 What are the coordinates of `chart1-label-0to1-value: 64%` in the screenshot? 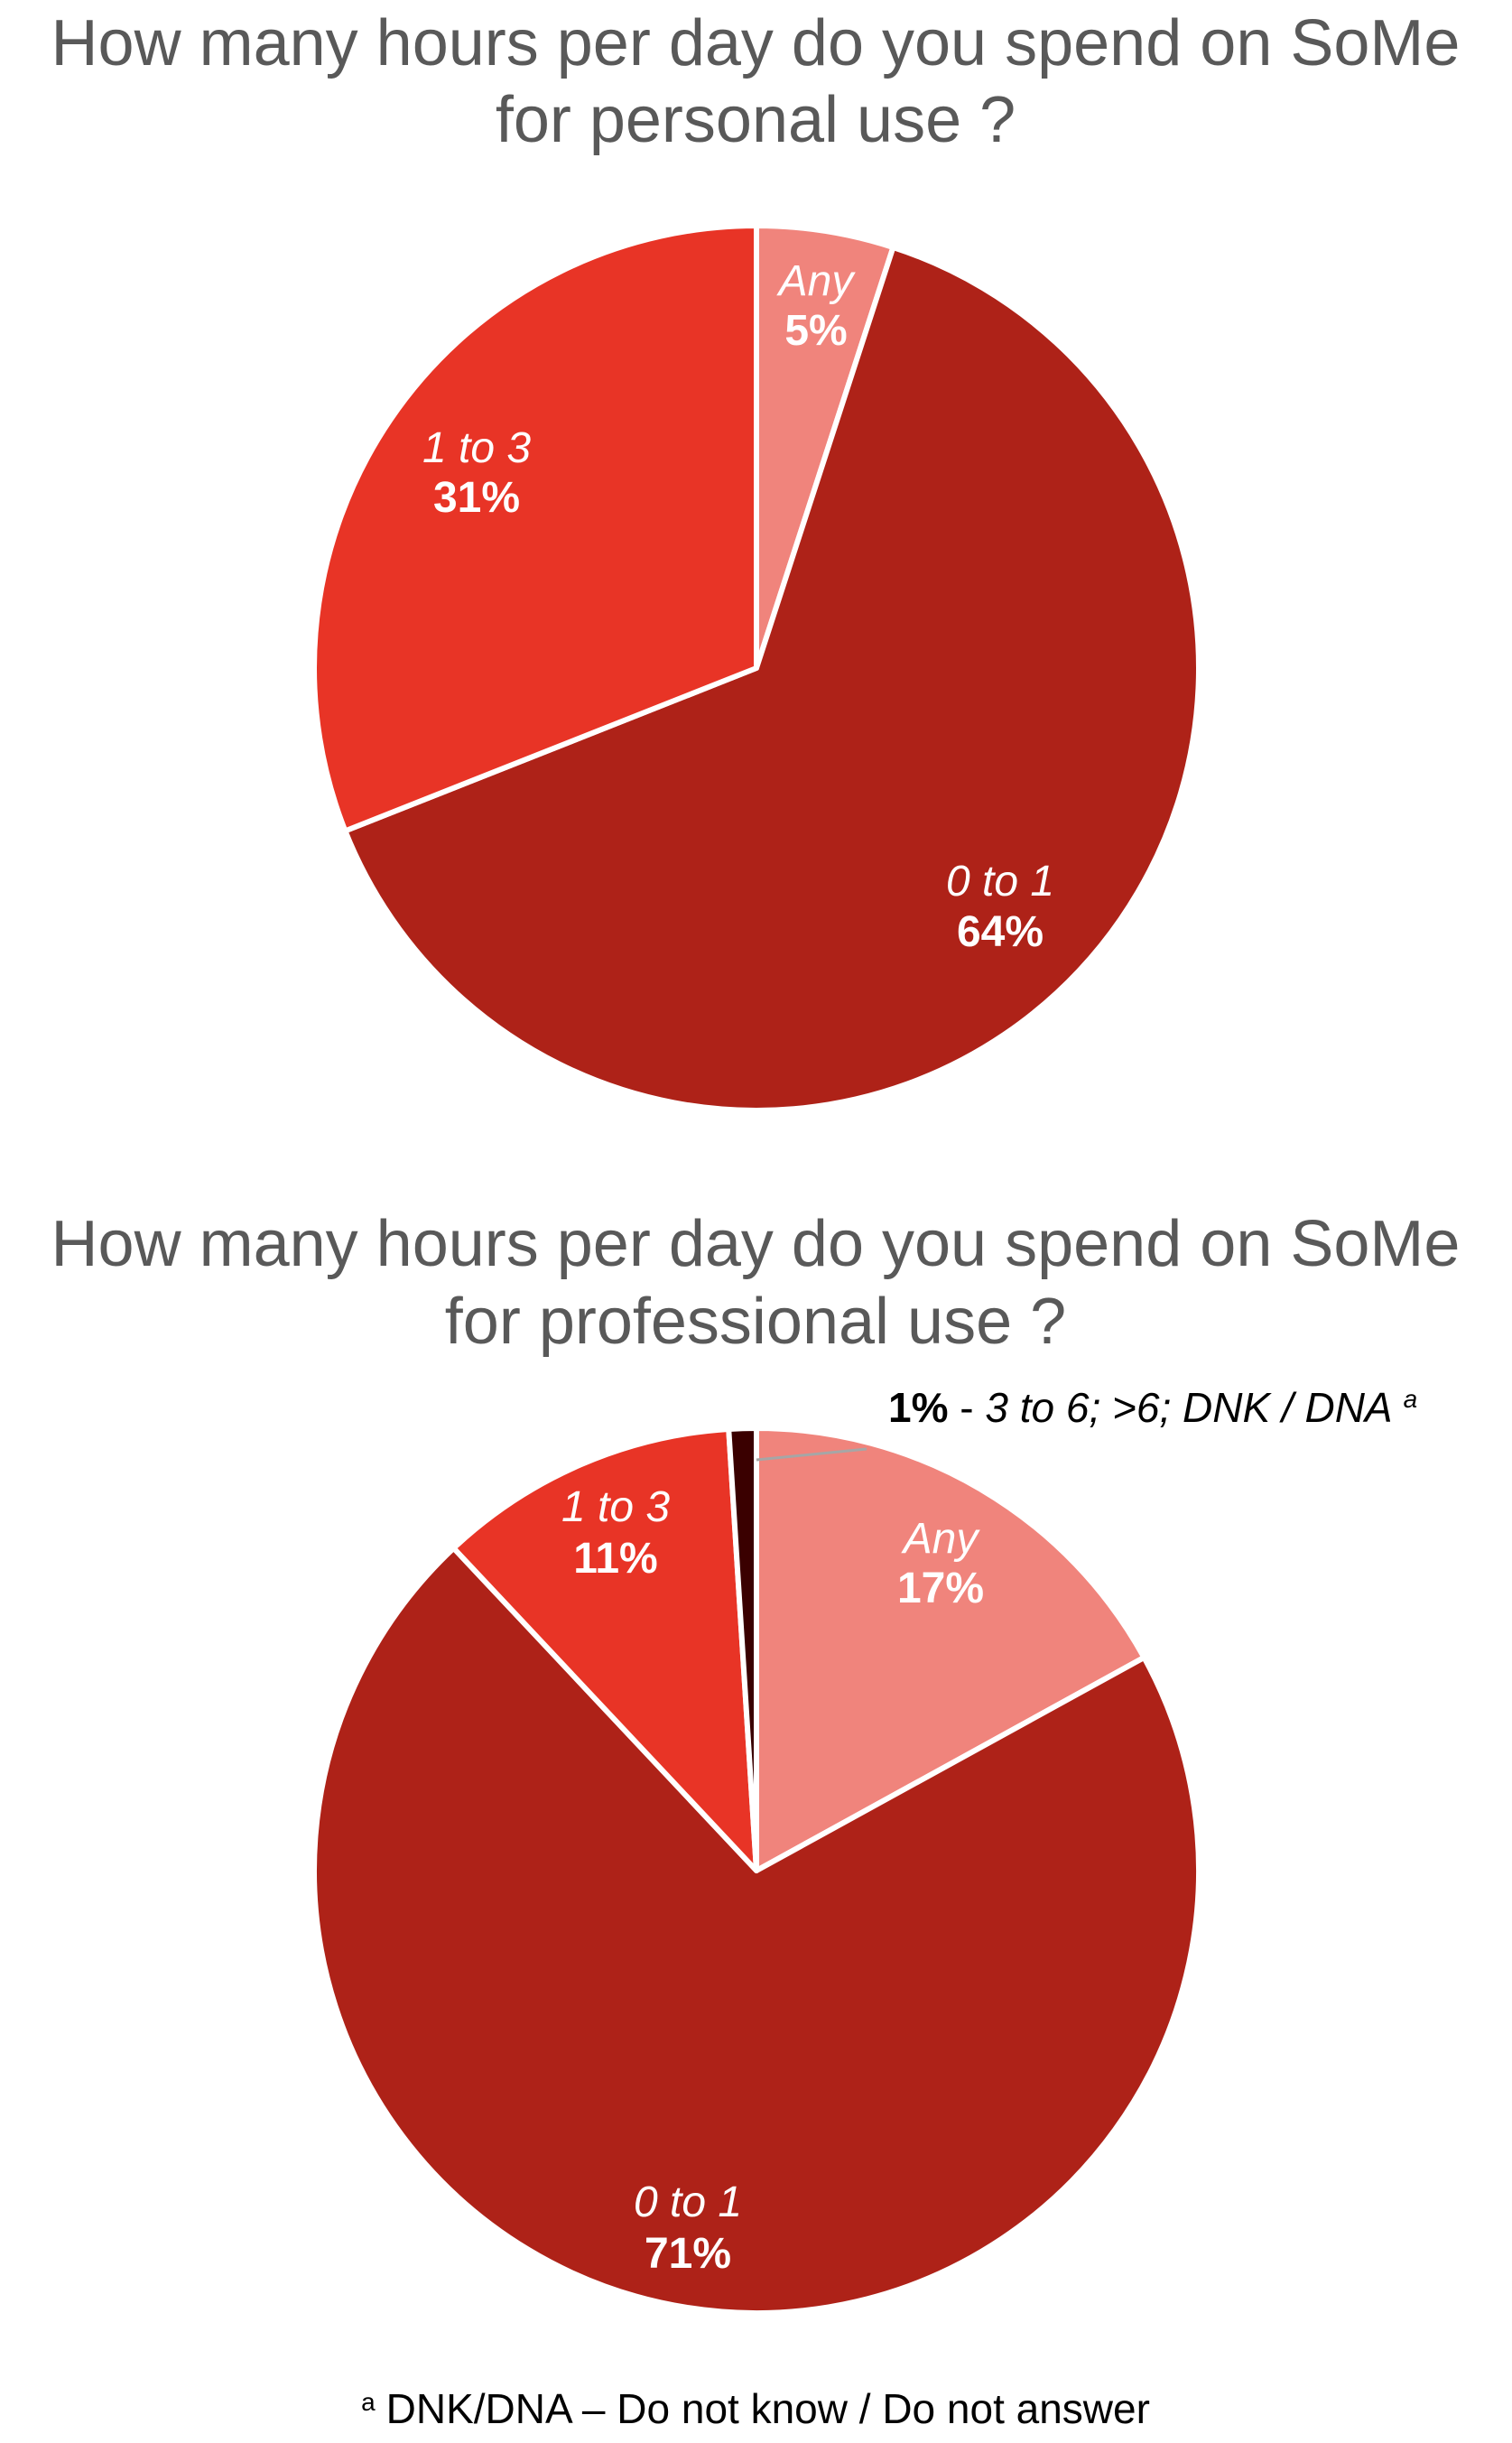 It's located at (1000, 932).